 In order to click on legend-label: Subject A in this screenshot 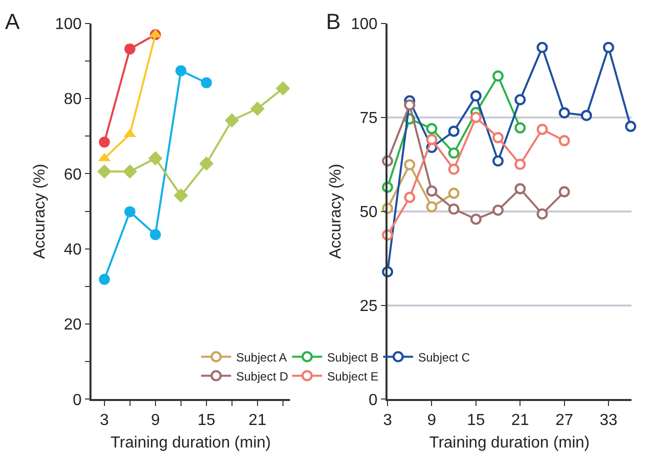, I will do `click(261, 357)`.